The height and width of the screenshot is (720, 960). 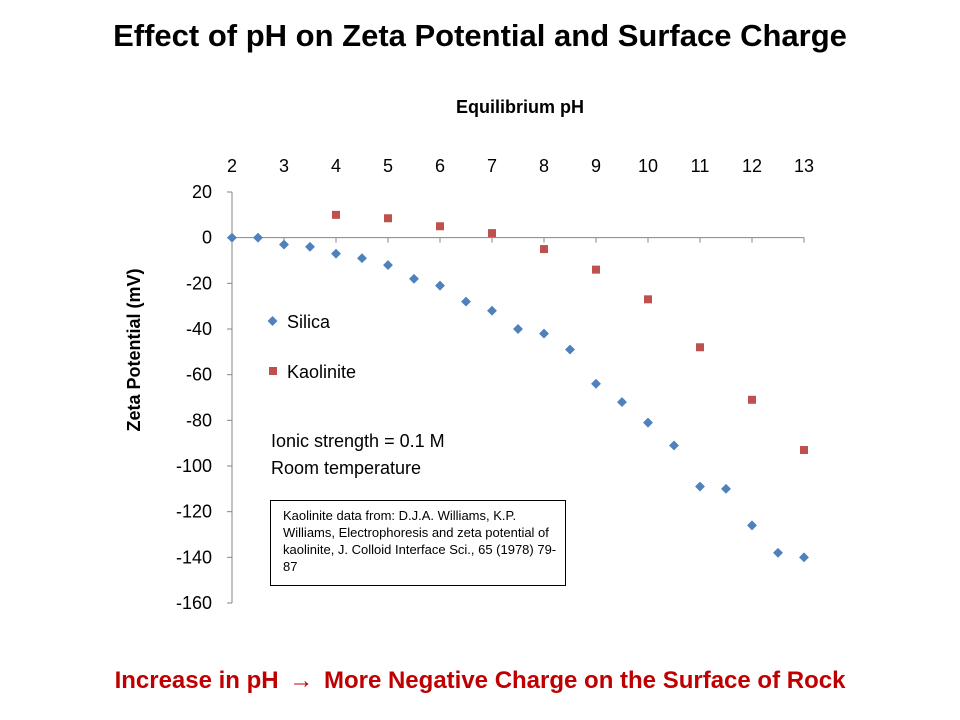 What do you see at coordinates (194, 512) in the screenshot?
I see `y-tick-label: -120` at bounding box center [194, 512].